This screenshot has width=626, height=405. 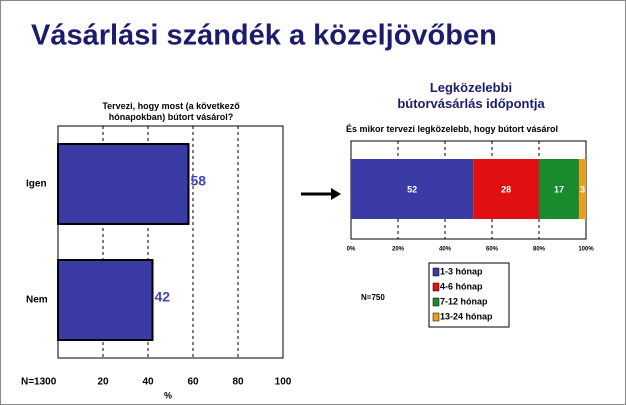 I want to click on note: N=750, so click(x=373, y=297).